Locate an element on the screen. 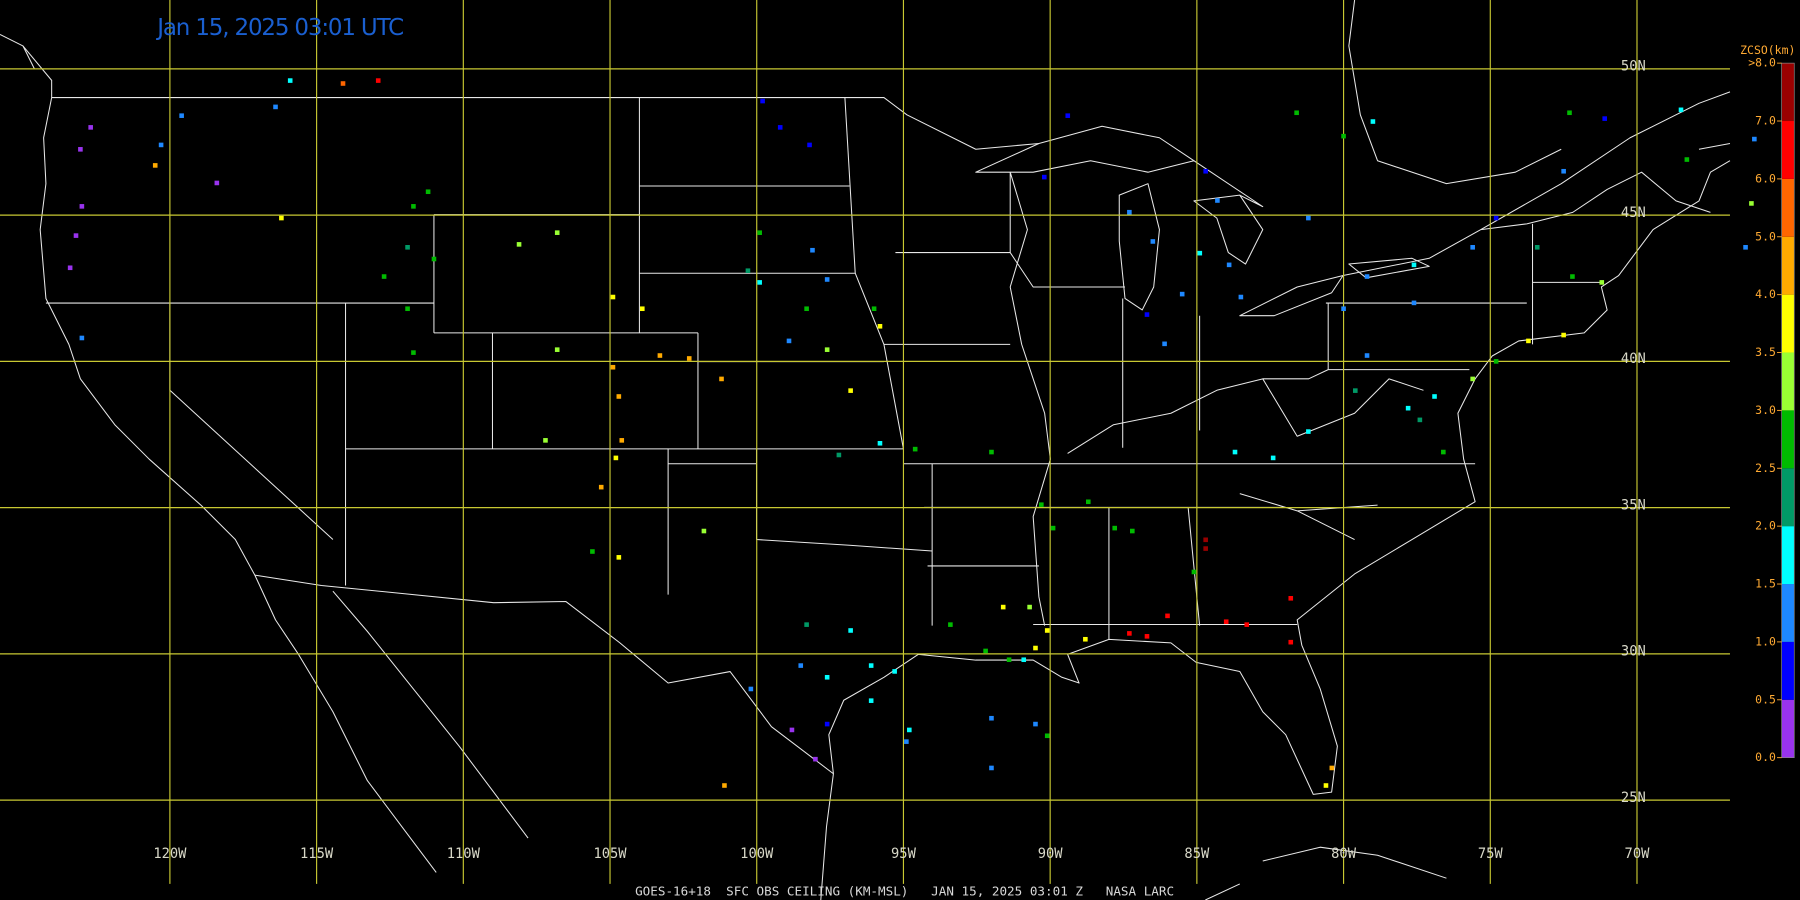 The image size is (1800, 900). latitude-label: 25N is located at coordinates (1633, 798).